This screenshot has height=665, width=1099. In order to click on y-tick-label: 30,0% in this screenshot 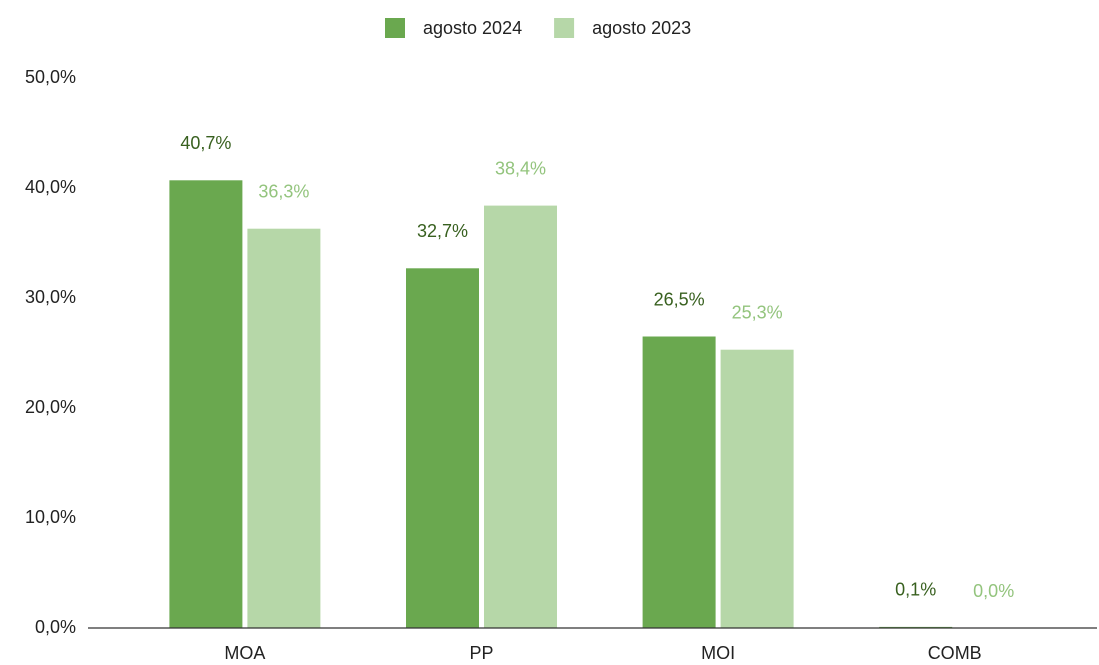, I will do `click(50, 297)`.